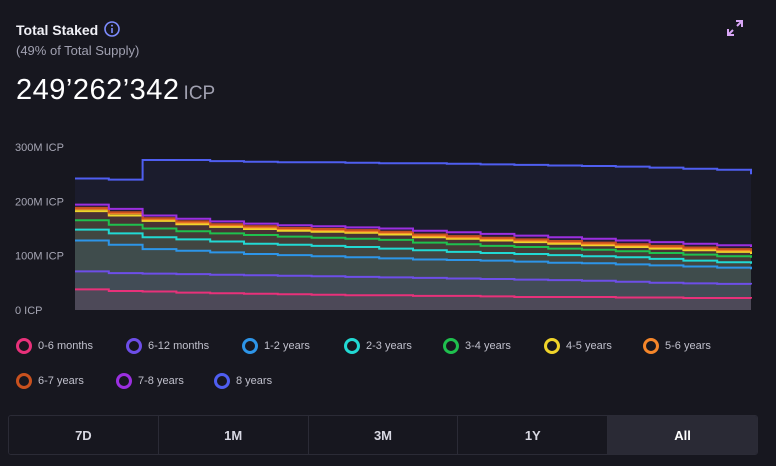 The height and width of the screenshot is (466, 776). I want to click on legend-label: 7-8 years, so click(161, 381).